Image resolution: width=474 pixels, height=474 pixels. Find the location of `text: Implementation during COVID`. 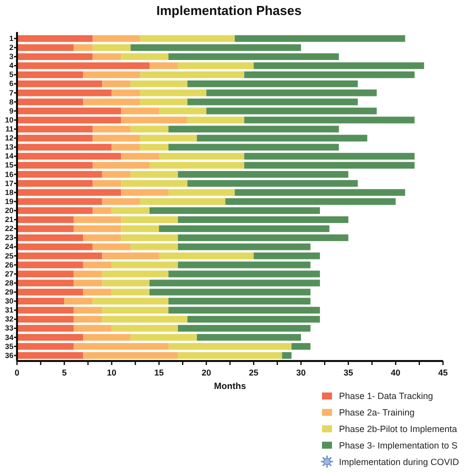

text: Implementation during COVID is located at coordinates (399, 461).